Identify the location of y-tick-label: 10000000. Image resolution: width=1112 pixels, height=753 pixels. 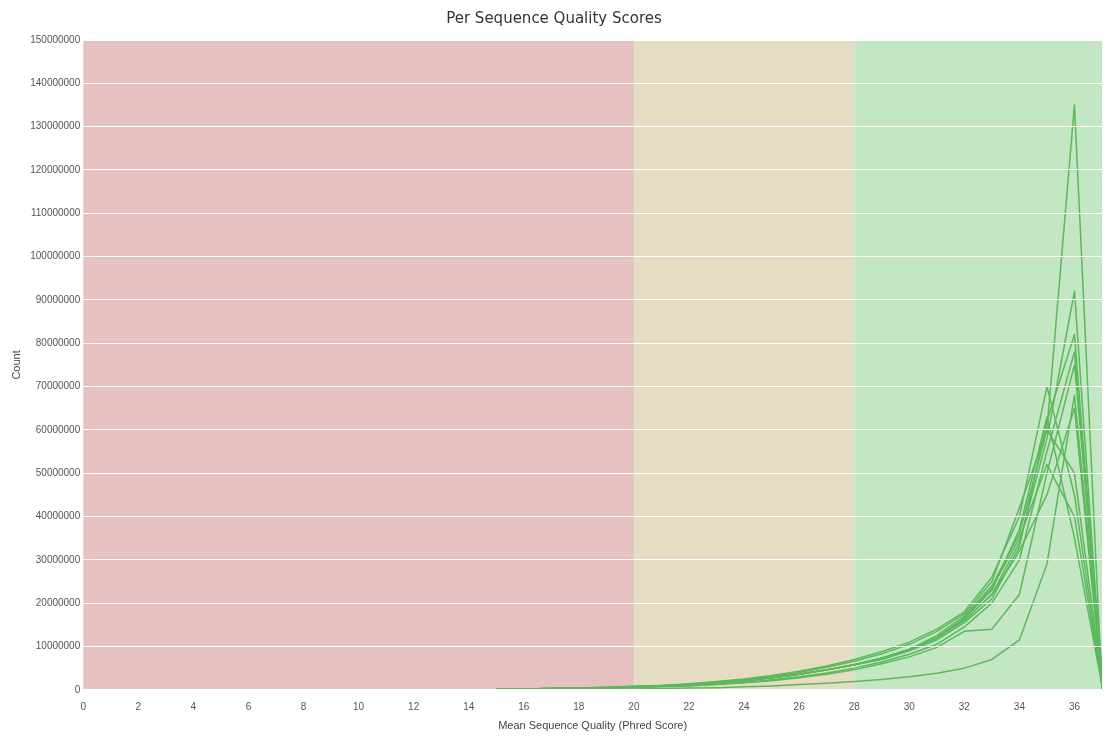
(58, 646).